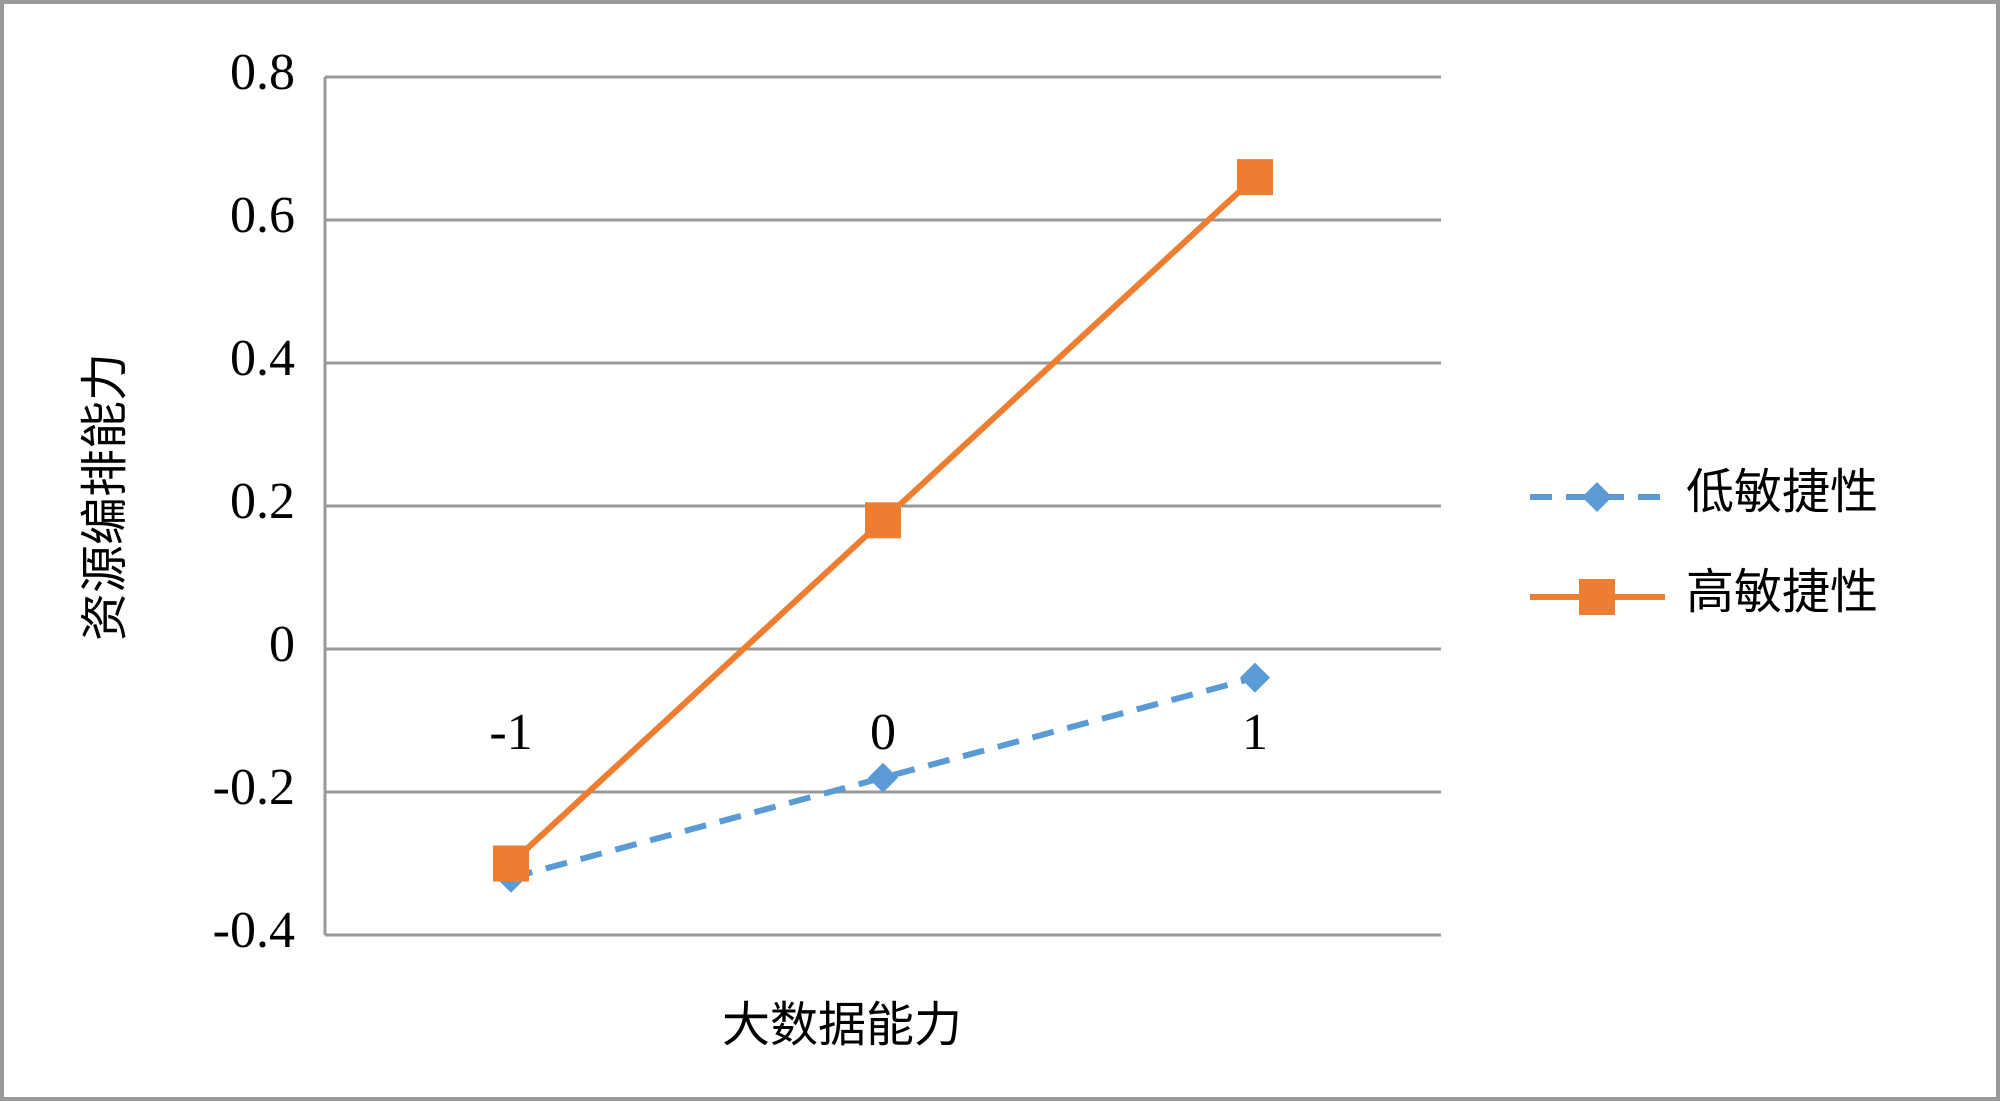  What do you see at coordinates (1782, 592) in the screenshot?
I see `legend-label: 高敏捷性` at bounding box center [1782, 592].